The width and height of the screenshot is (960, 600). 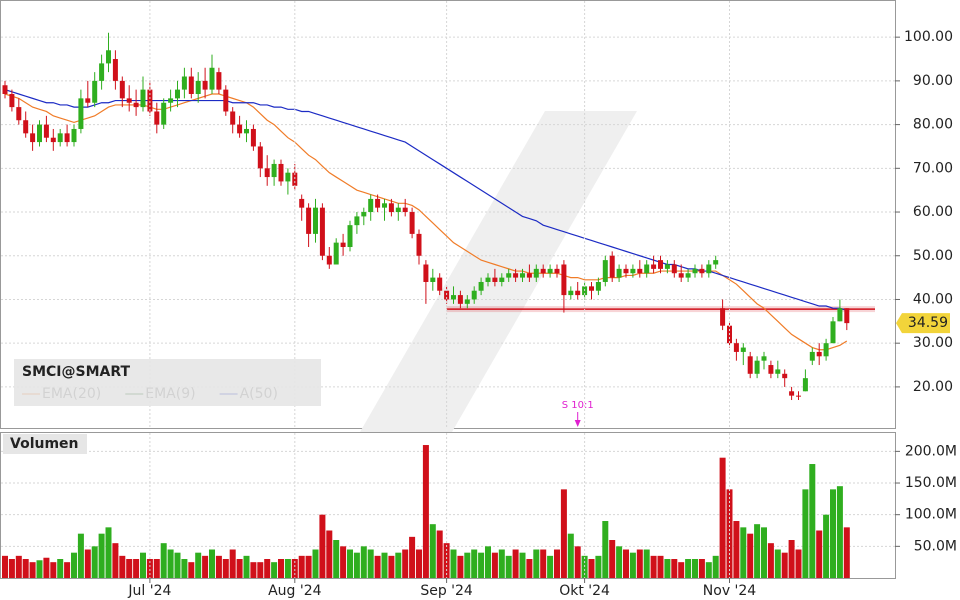 I want to click on last-price-tag, so click(x=923, y=323).